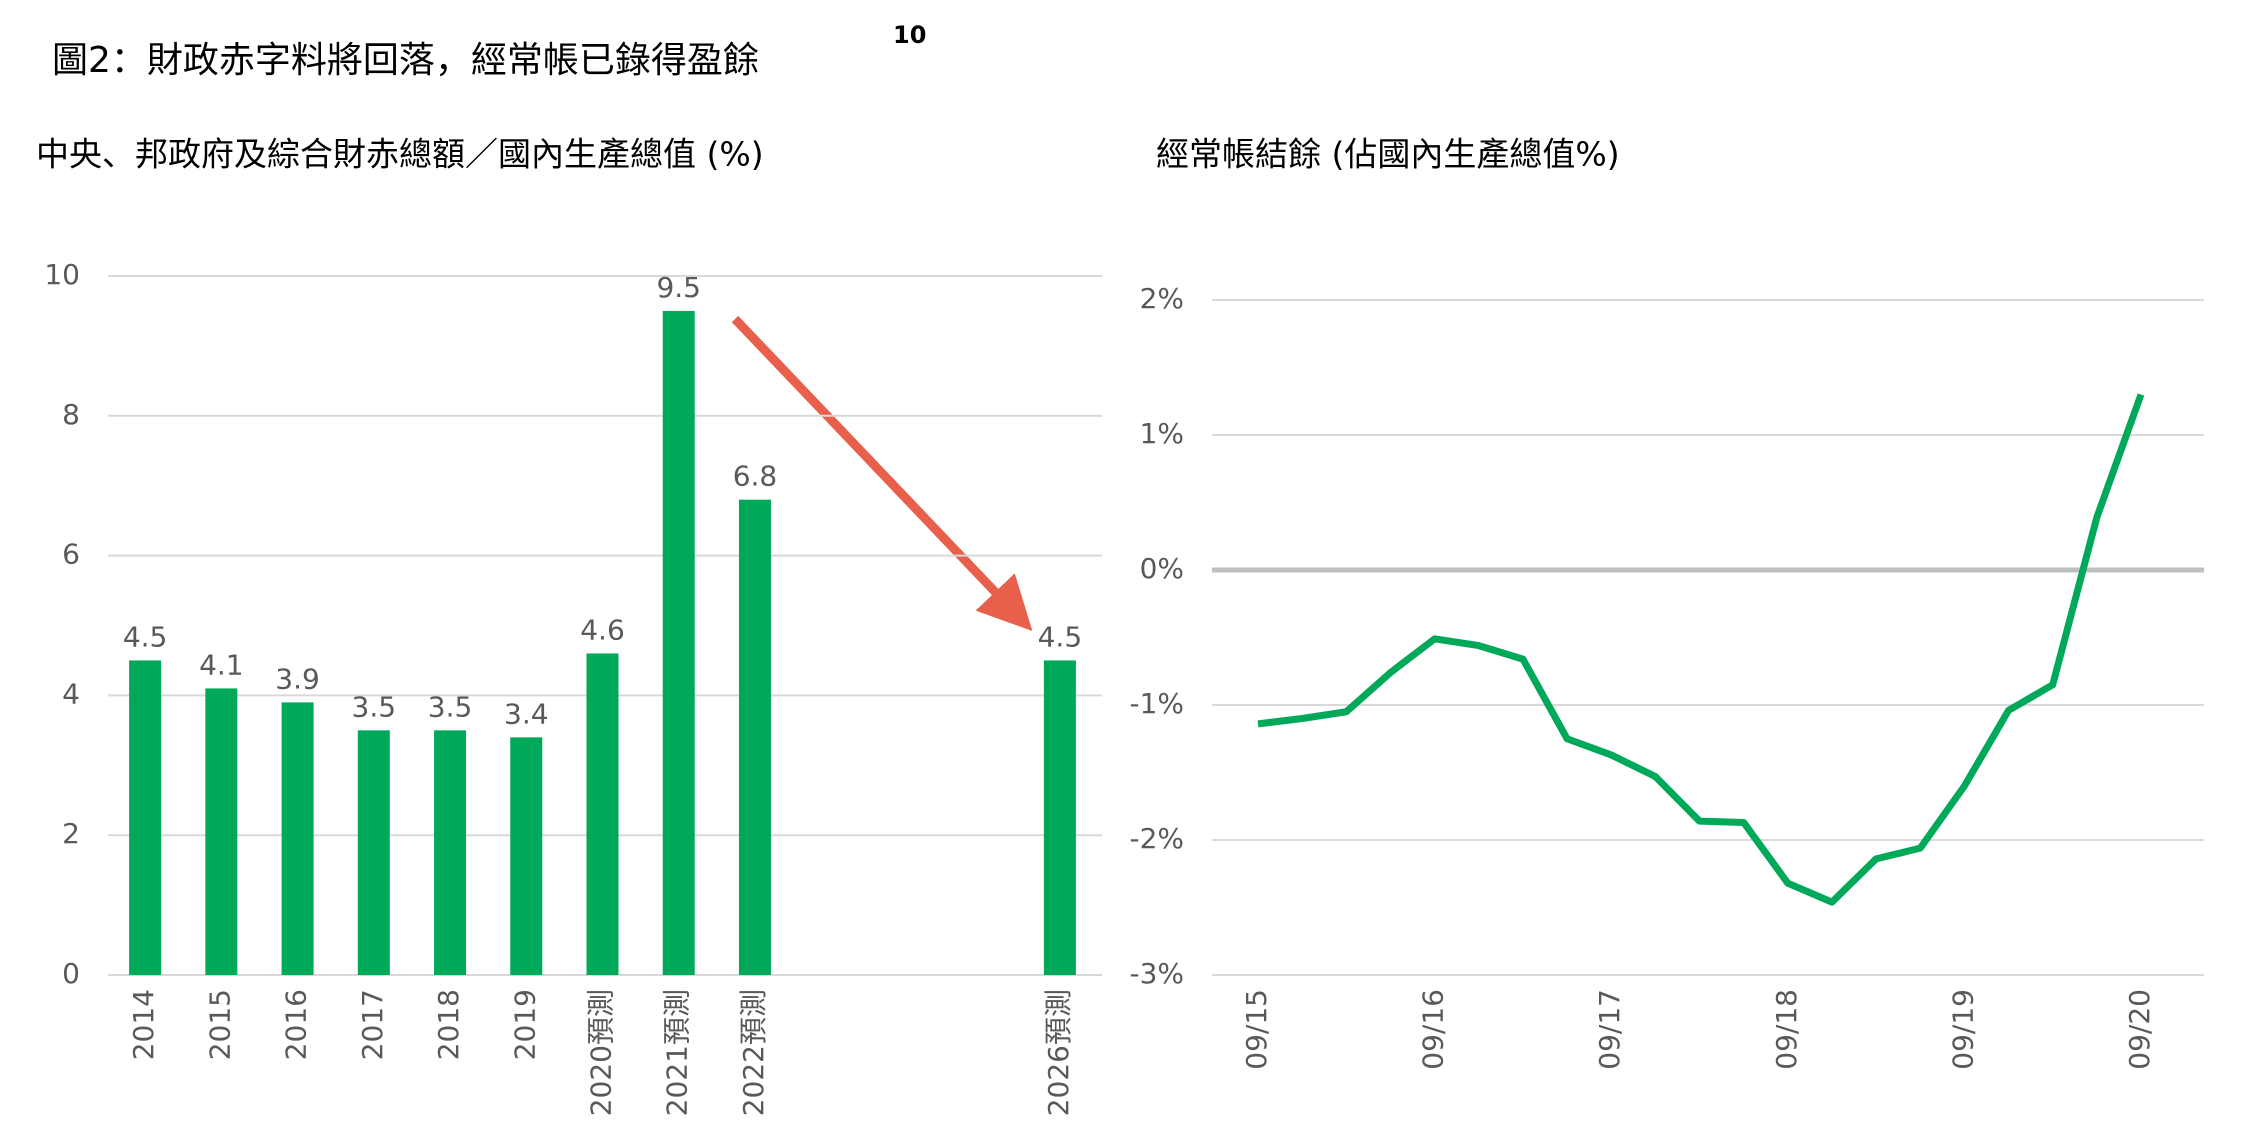 This screenshot has height=1128, width=2245. Describe the element at coordinates (1162, 433) in the screenshot. I see `y-tick-label: 1%` at that location.